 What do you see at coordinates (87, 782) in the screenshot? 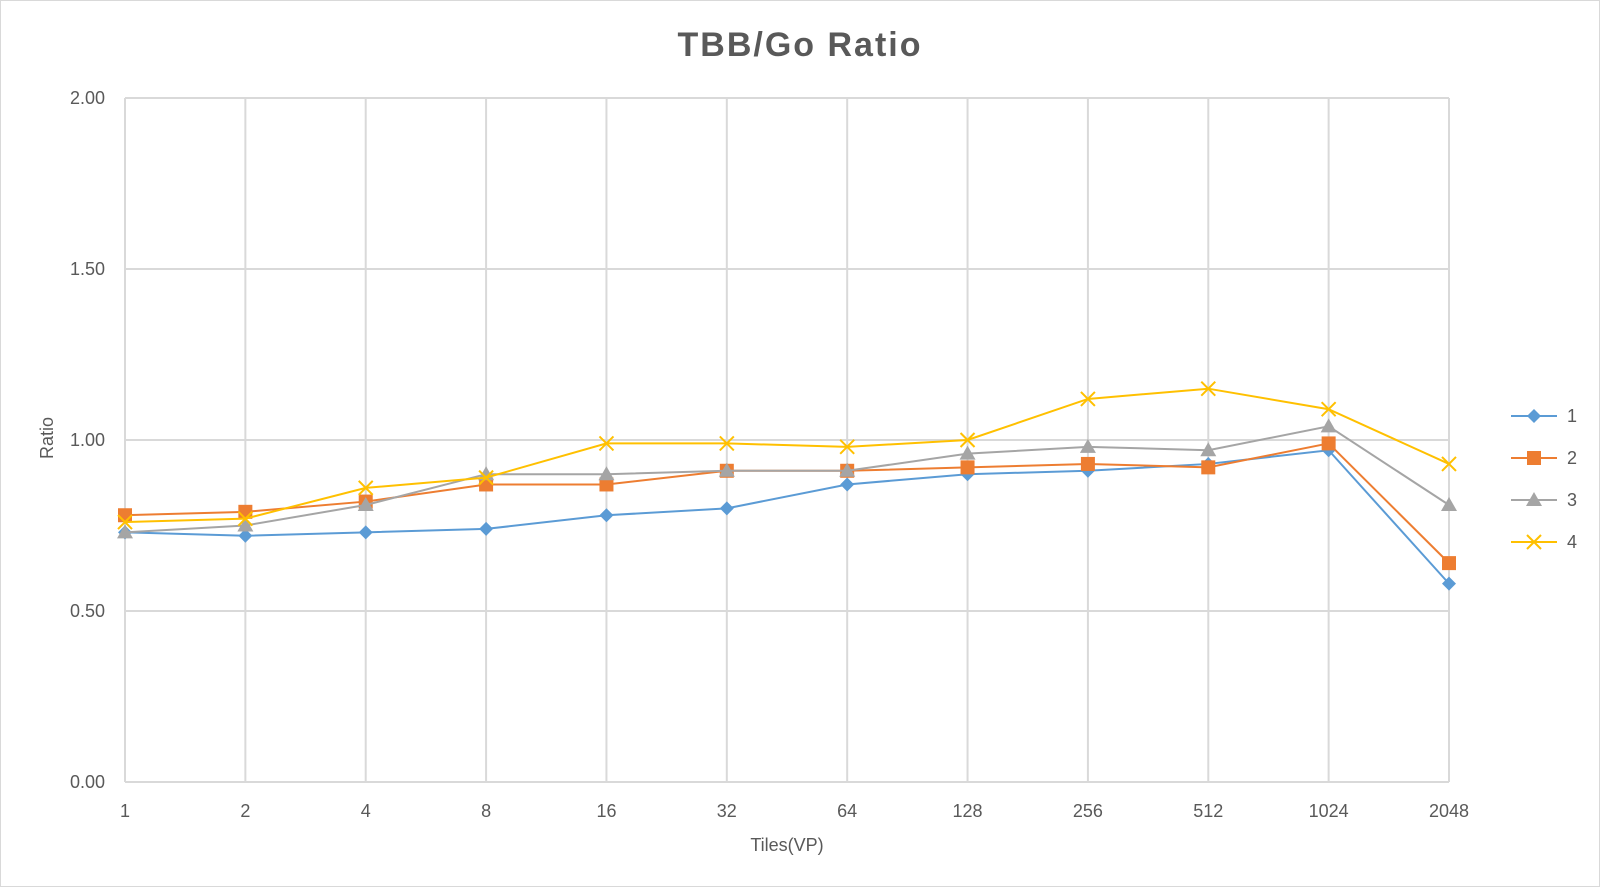
I see `y-tick-label: 0.00` at bounding box center [87, 782].